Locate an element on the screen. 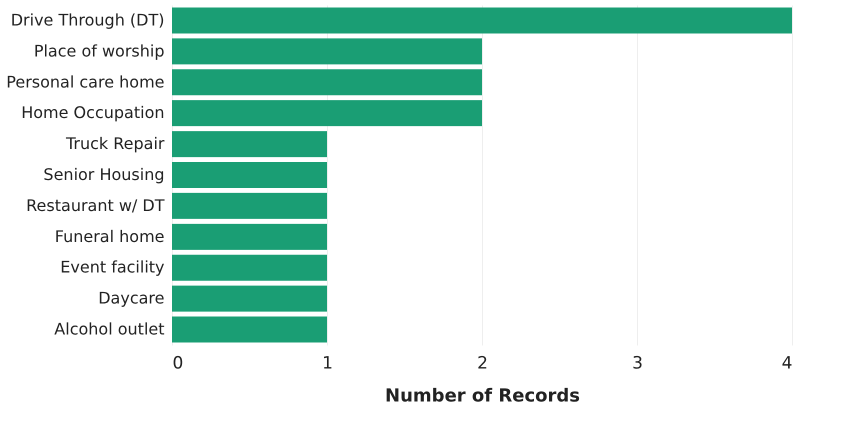 The image size is (845, 436). y-tick-label: Restaurant w/ DT is located at coordinates (95, 205).